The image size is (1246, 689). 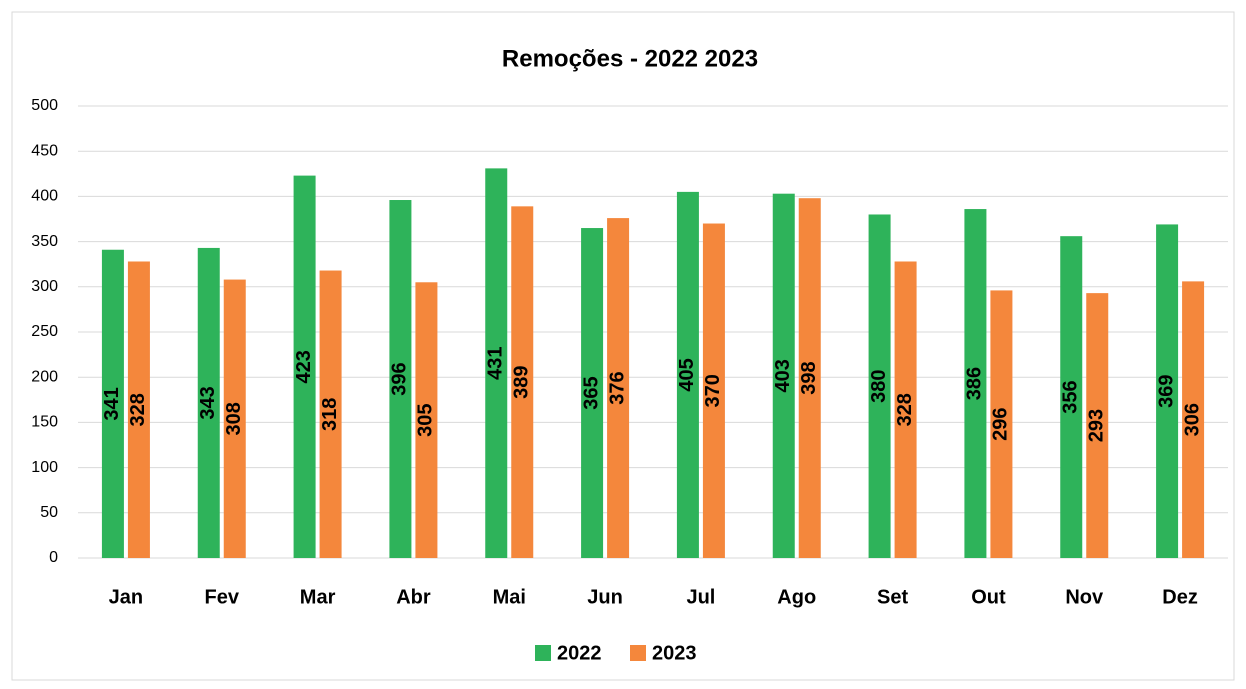 I want to click on data-label: 431, so click(x=496, y=363).